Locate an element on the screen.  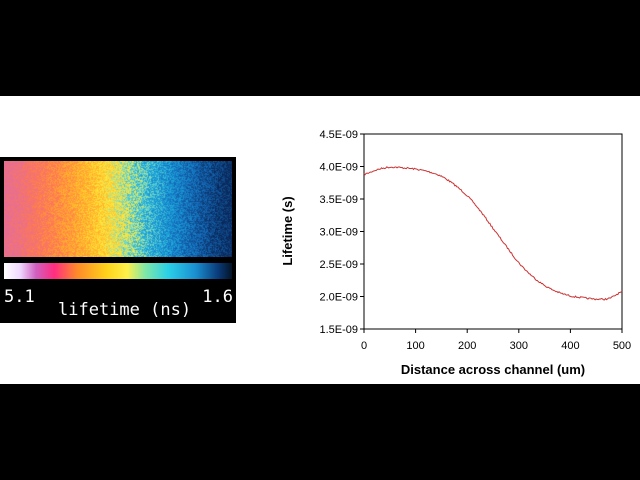
lifetime-map-image is located at coordinates (118, 209).